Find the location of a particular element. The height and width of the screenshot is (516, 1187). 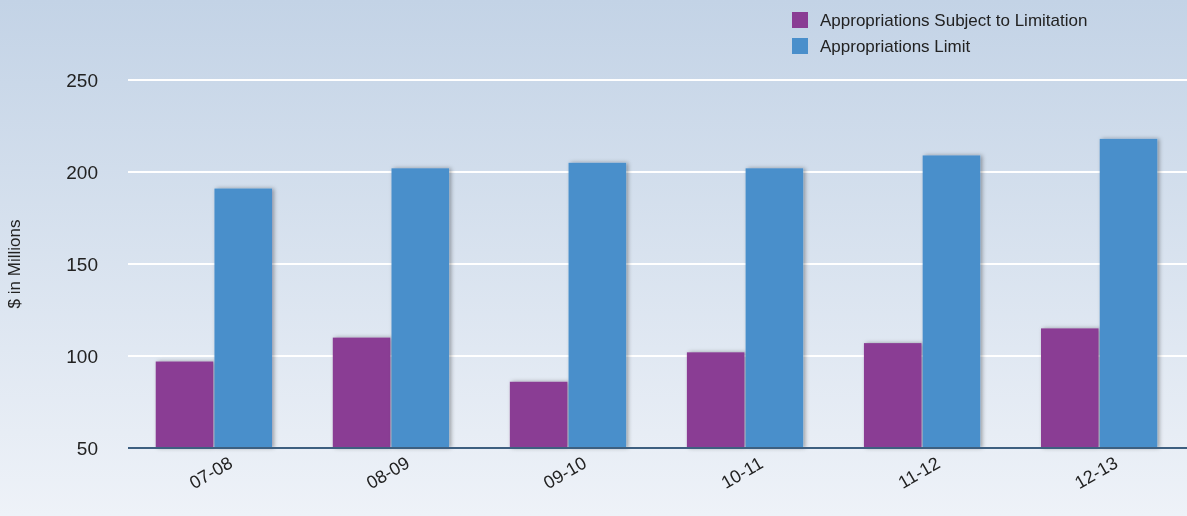

y-tick-label: 100 is located at coordinates (82, 356).